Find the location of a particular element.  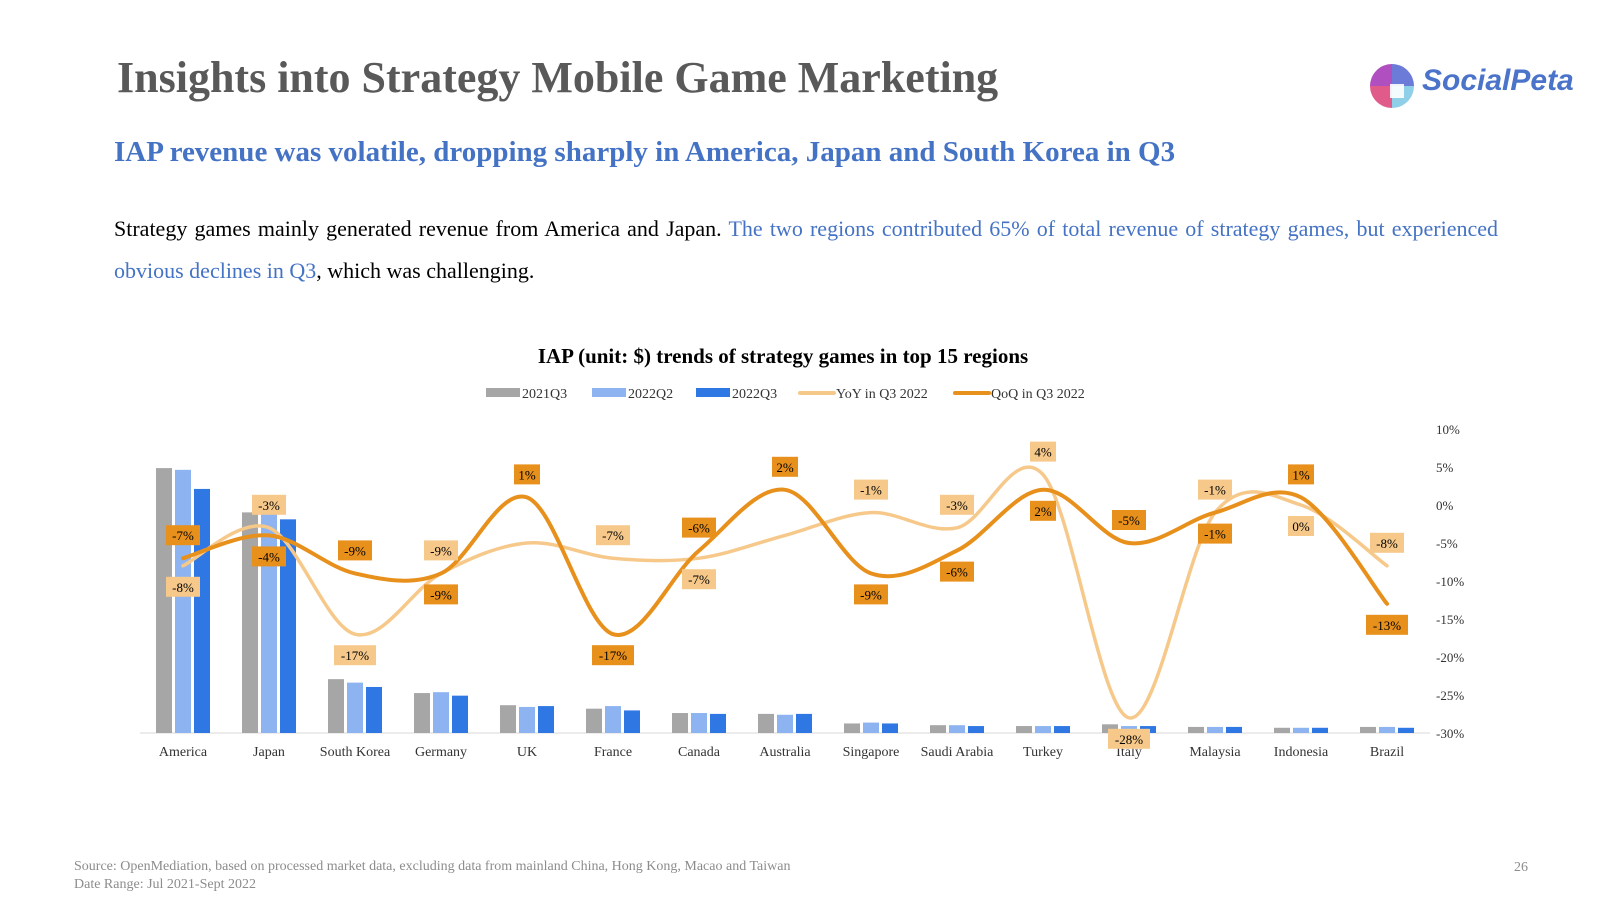

data-label-qoq-6: -6% is located at coordinates (699, 528).